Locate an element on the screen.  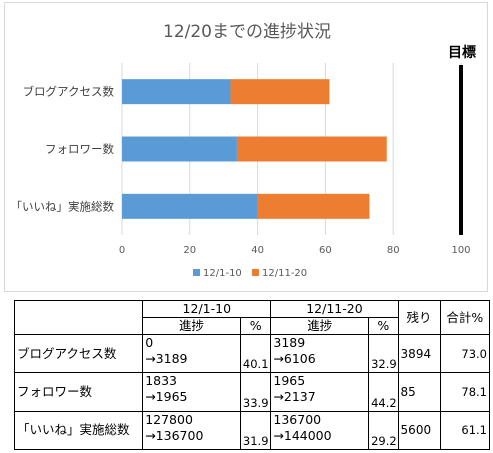
percent-cell: 44.2 is located at coordinates (383, 392).